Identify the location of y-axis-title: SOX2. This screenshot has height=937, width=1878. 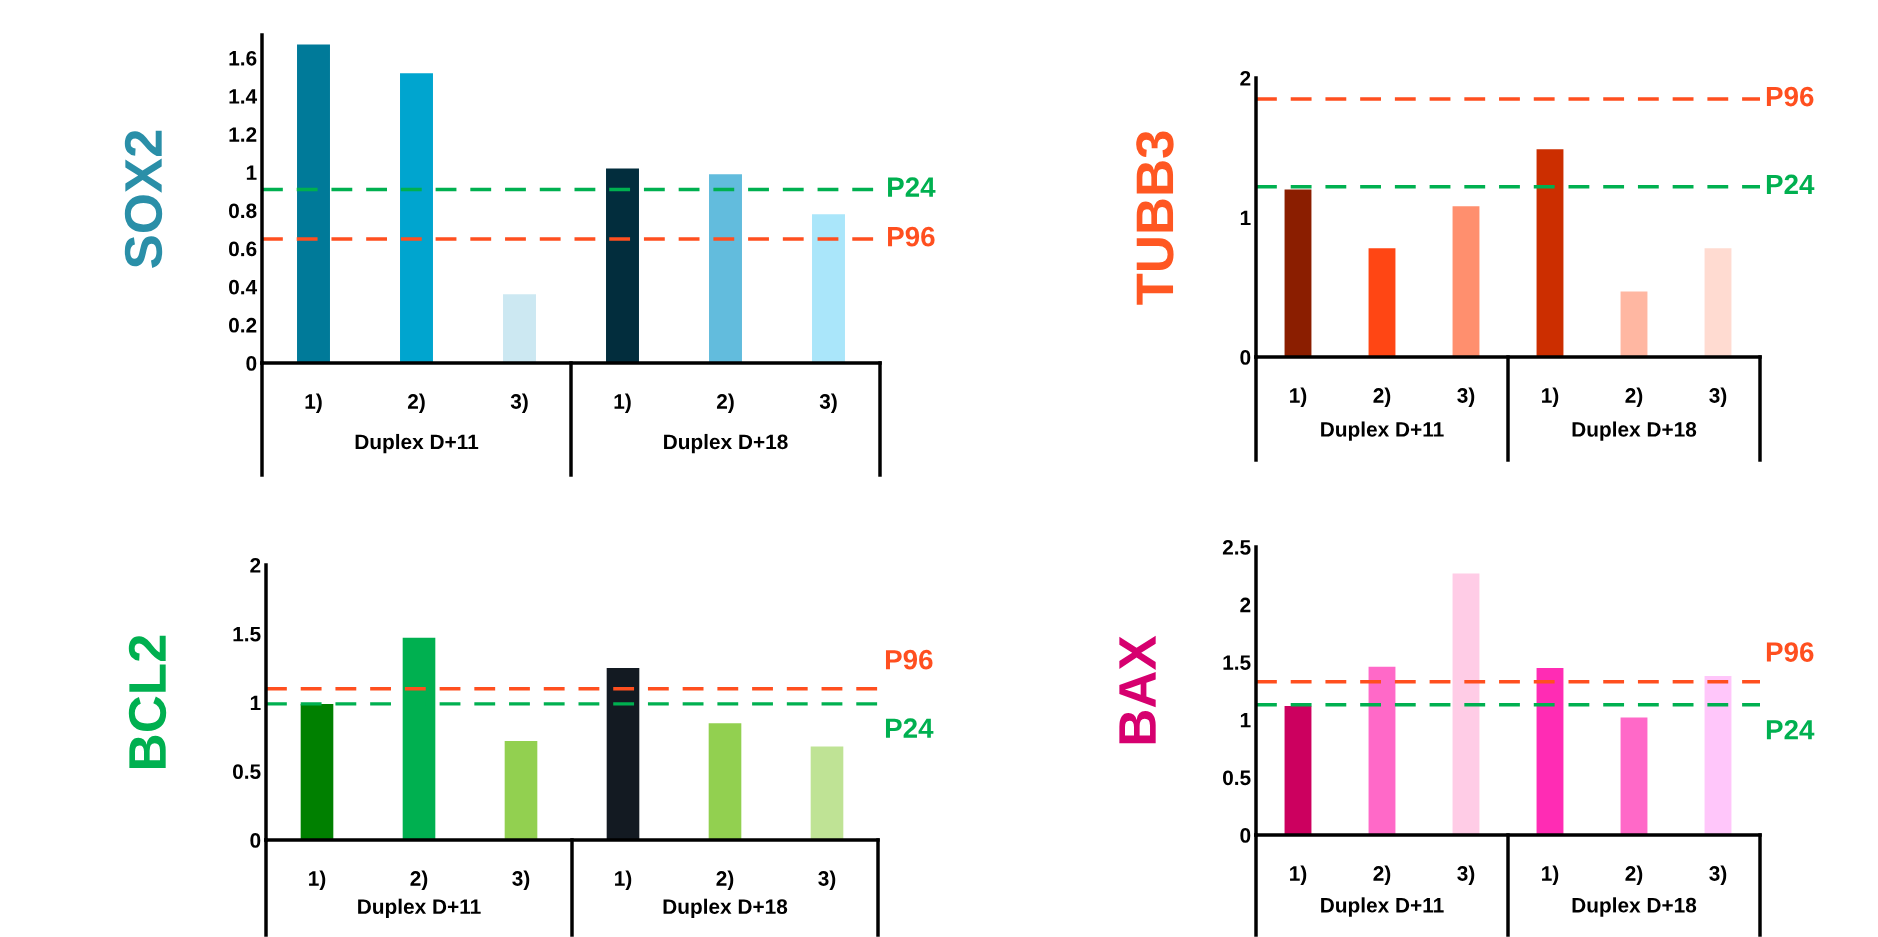
(143, 199).